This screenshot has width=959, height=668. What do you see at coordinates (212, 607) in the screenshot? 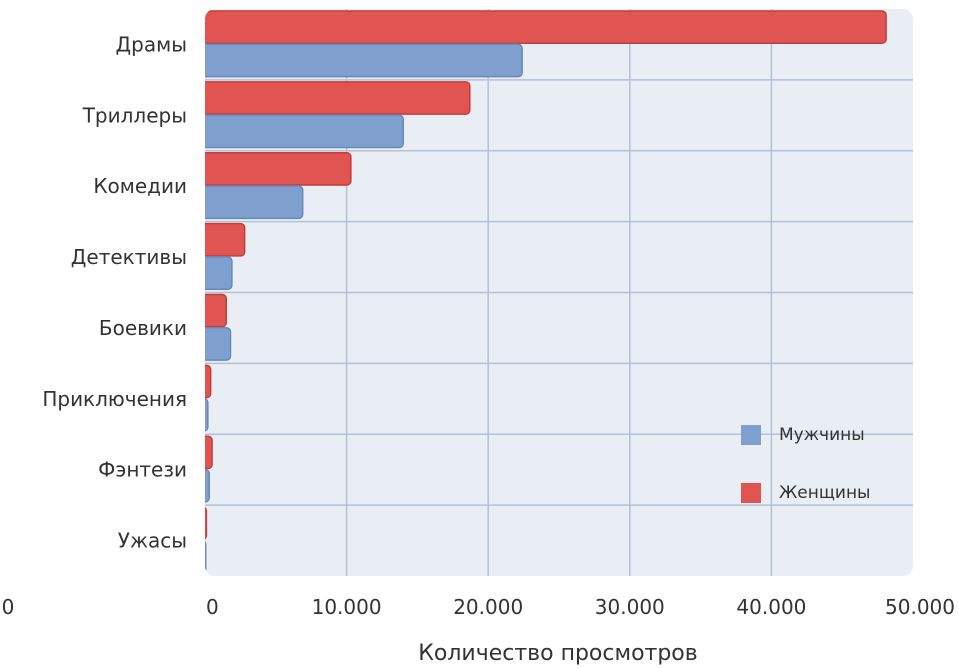
I see `x-tick-label: 0` at bounding box center [212, 607].